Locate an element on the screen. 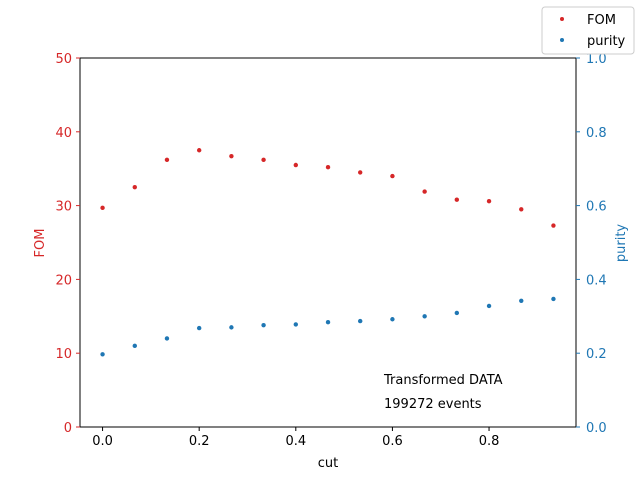  x-tick-label: 0.8 is located at coordinates (489, 441).